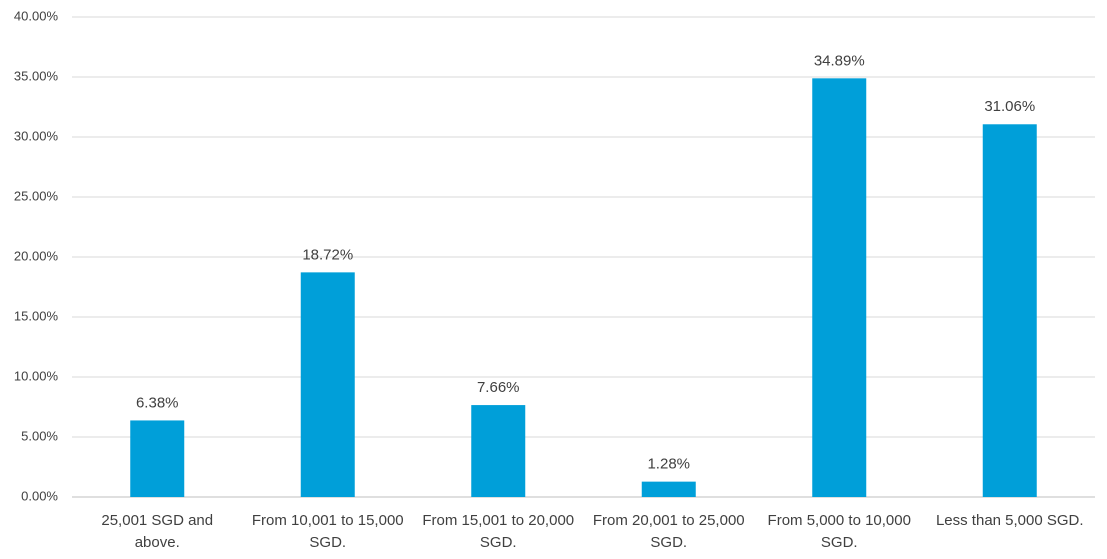 The image size is (1107, 559). What do you see at coordinates (36, 375) in the screenshot?
I see `y-tick-label: 10.00%` at bounding box center [36, 375].